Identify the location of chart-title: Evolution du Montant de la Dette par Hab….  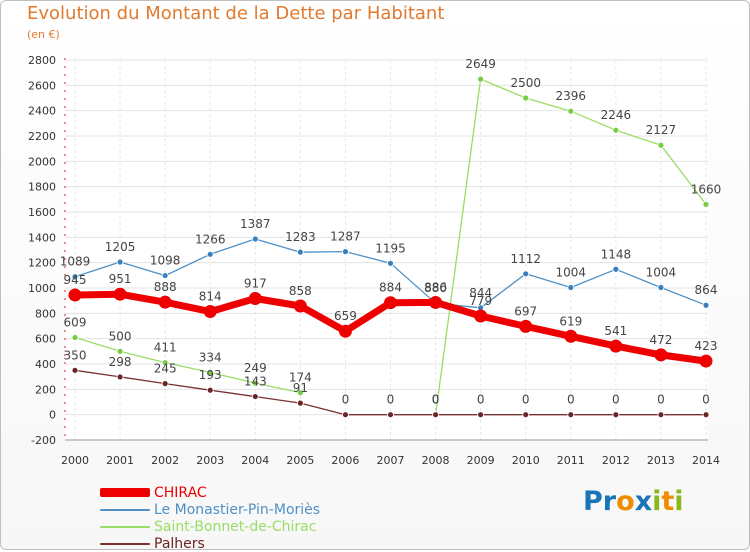
(236, 13).